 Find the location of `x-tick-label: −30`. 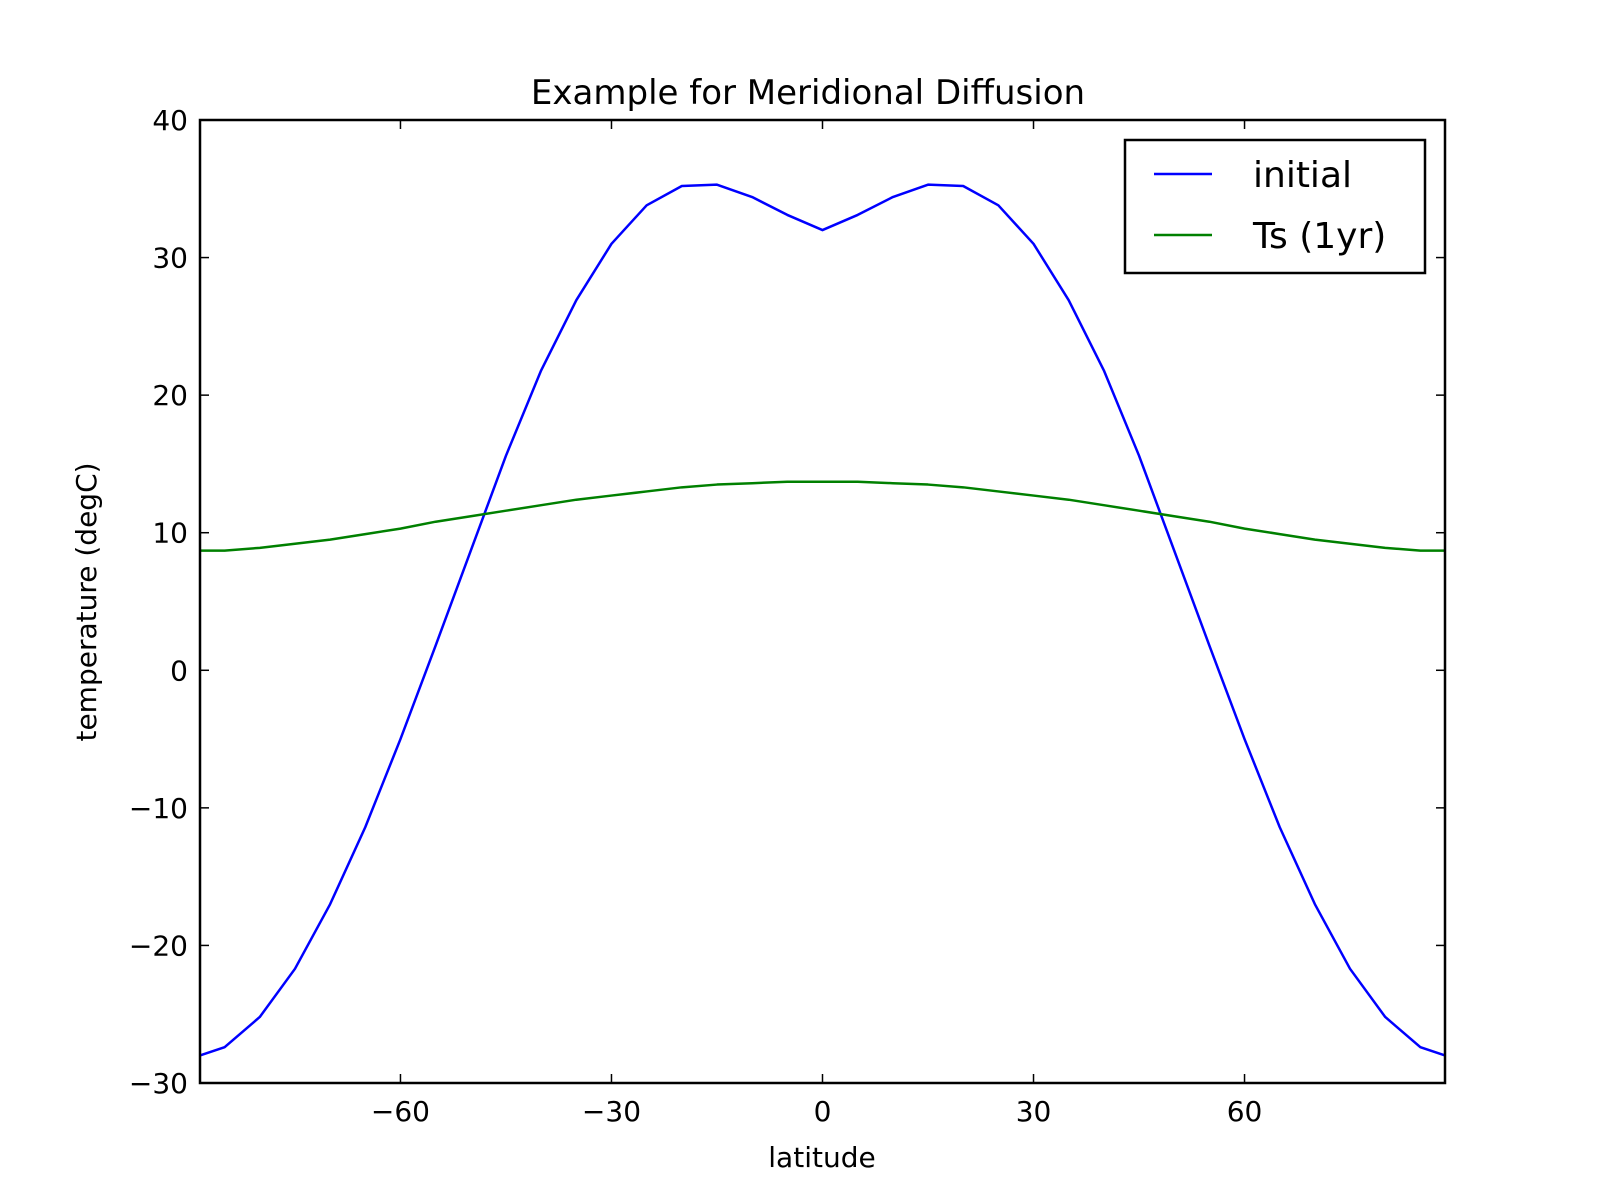

x-tick-label: −30 is located at coordinates (611, 1111).